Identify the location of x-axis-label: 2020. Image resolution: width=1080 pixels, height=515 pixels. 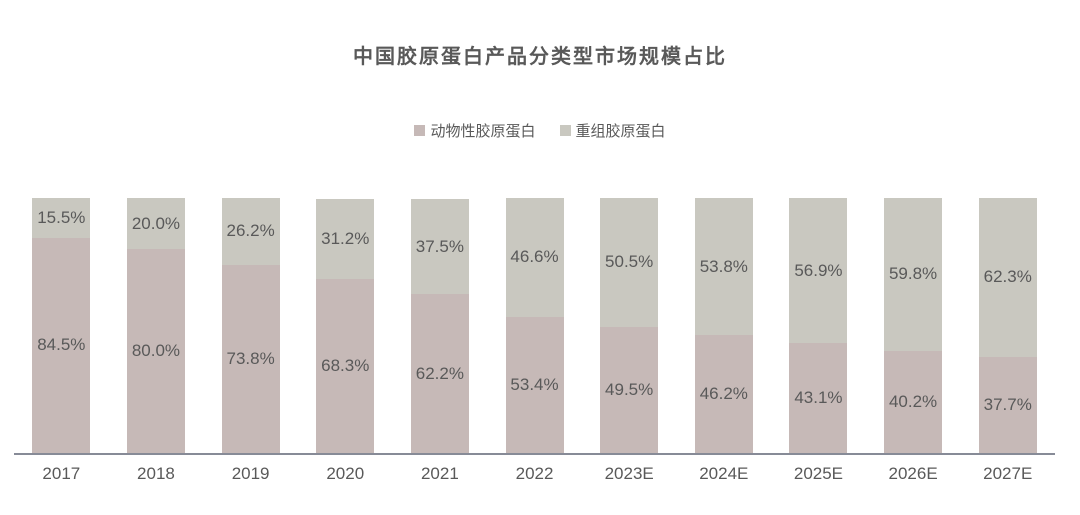
(345, 473).